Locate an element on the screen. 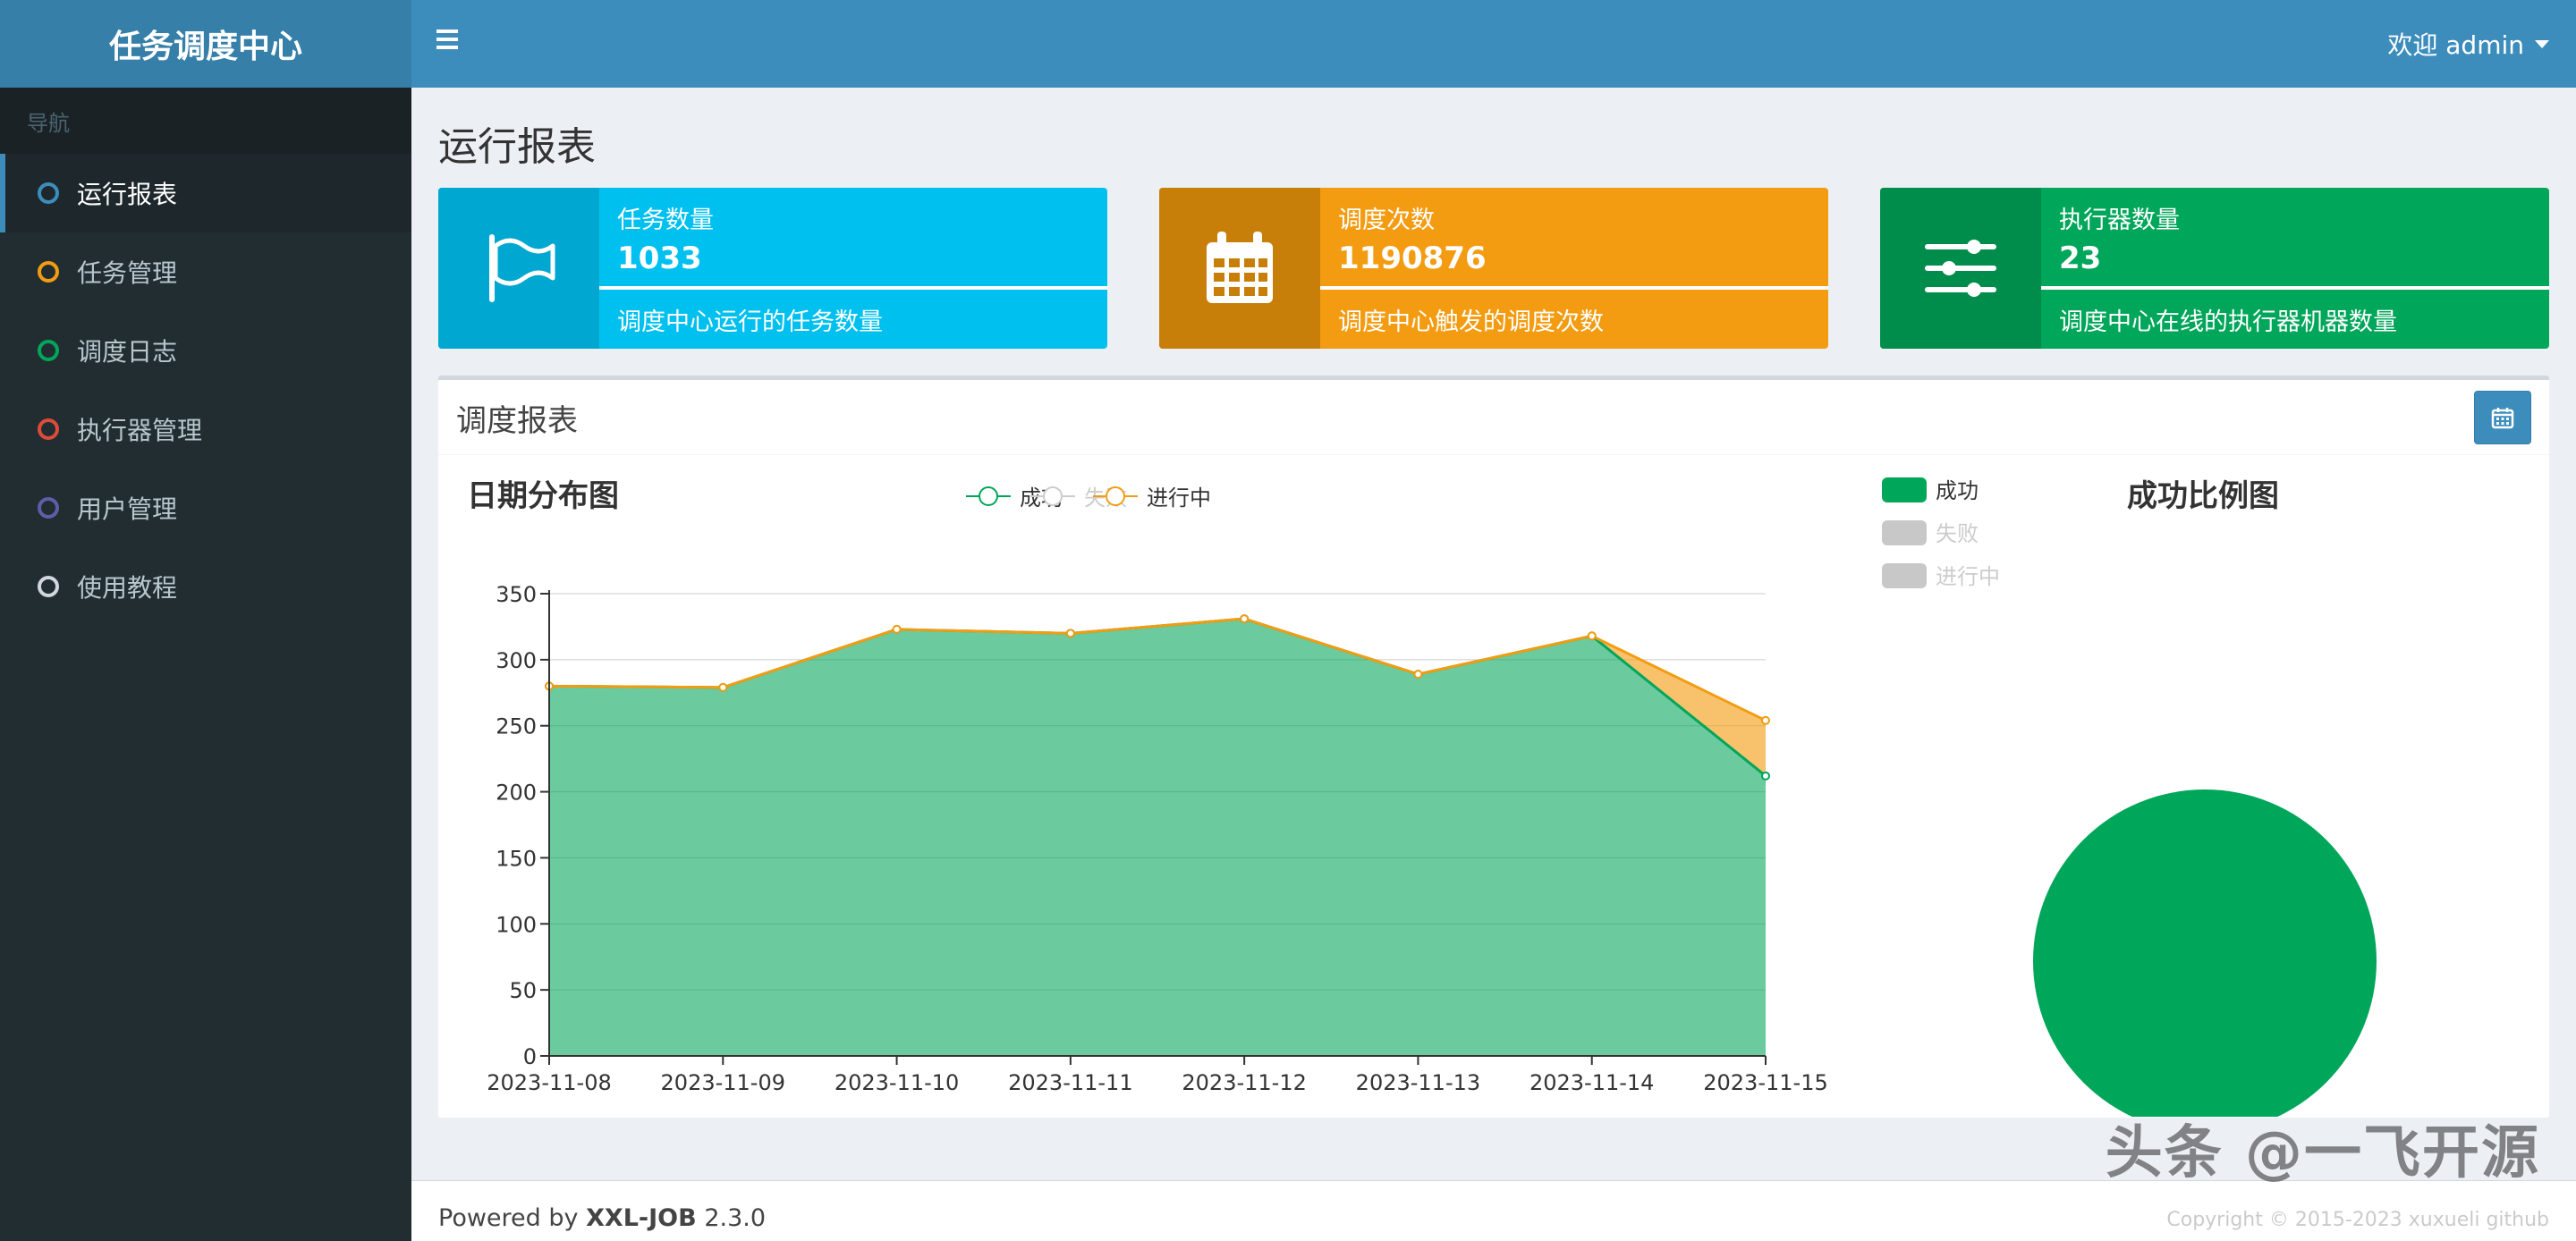  x-tick-label: 2023-11-09 is located at coordinates (723, 1082).